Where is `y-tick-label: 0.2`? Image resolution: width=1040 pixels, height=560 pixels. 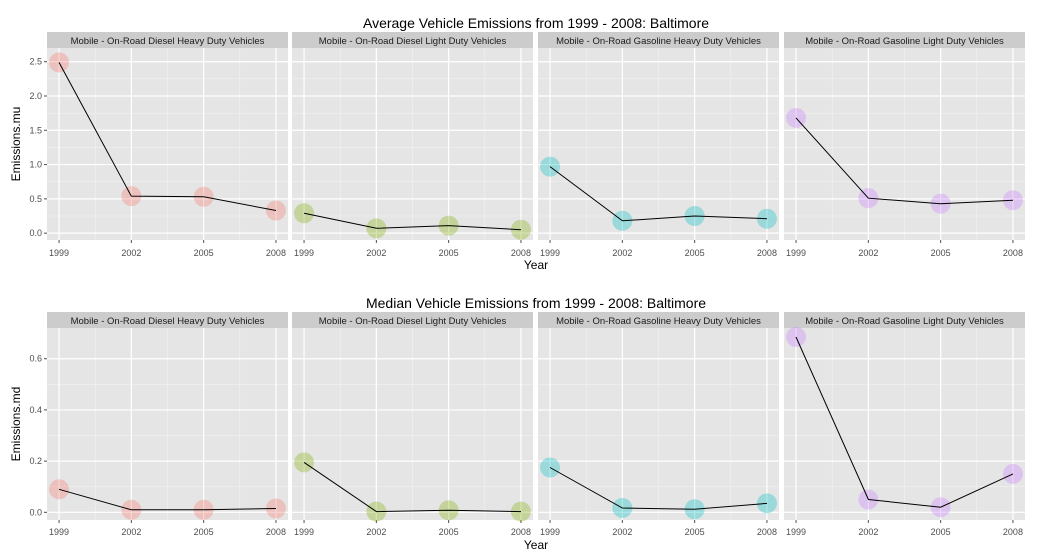 y-tick-label: 0.2 is located at coordinates (35, 461).